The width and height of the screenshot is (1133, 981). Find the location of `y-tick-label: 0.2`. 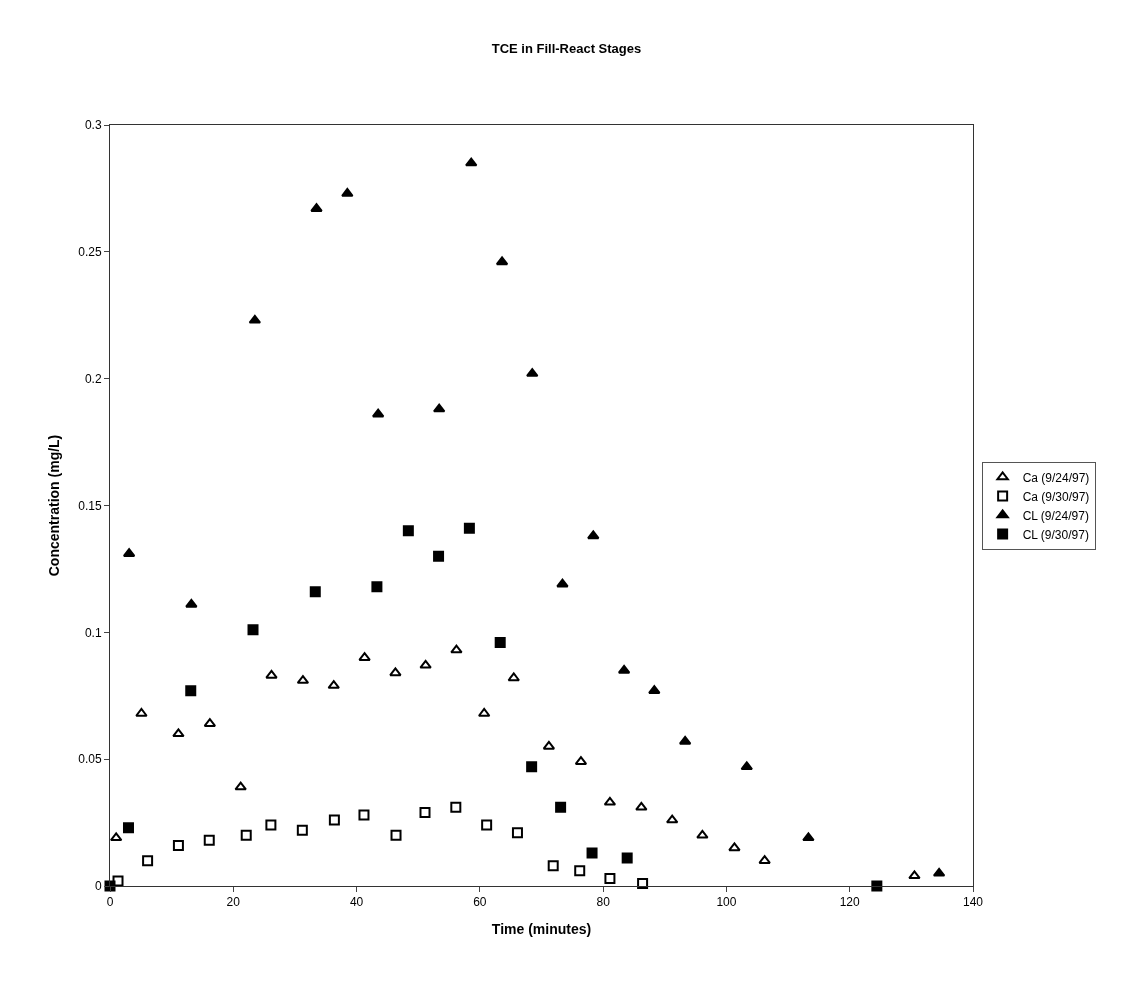

y-tick-label: 0.2 is located at coordinates (93, 378).